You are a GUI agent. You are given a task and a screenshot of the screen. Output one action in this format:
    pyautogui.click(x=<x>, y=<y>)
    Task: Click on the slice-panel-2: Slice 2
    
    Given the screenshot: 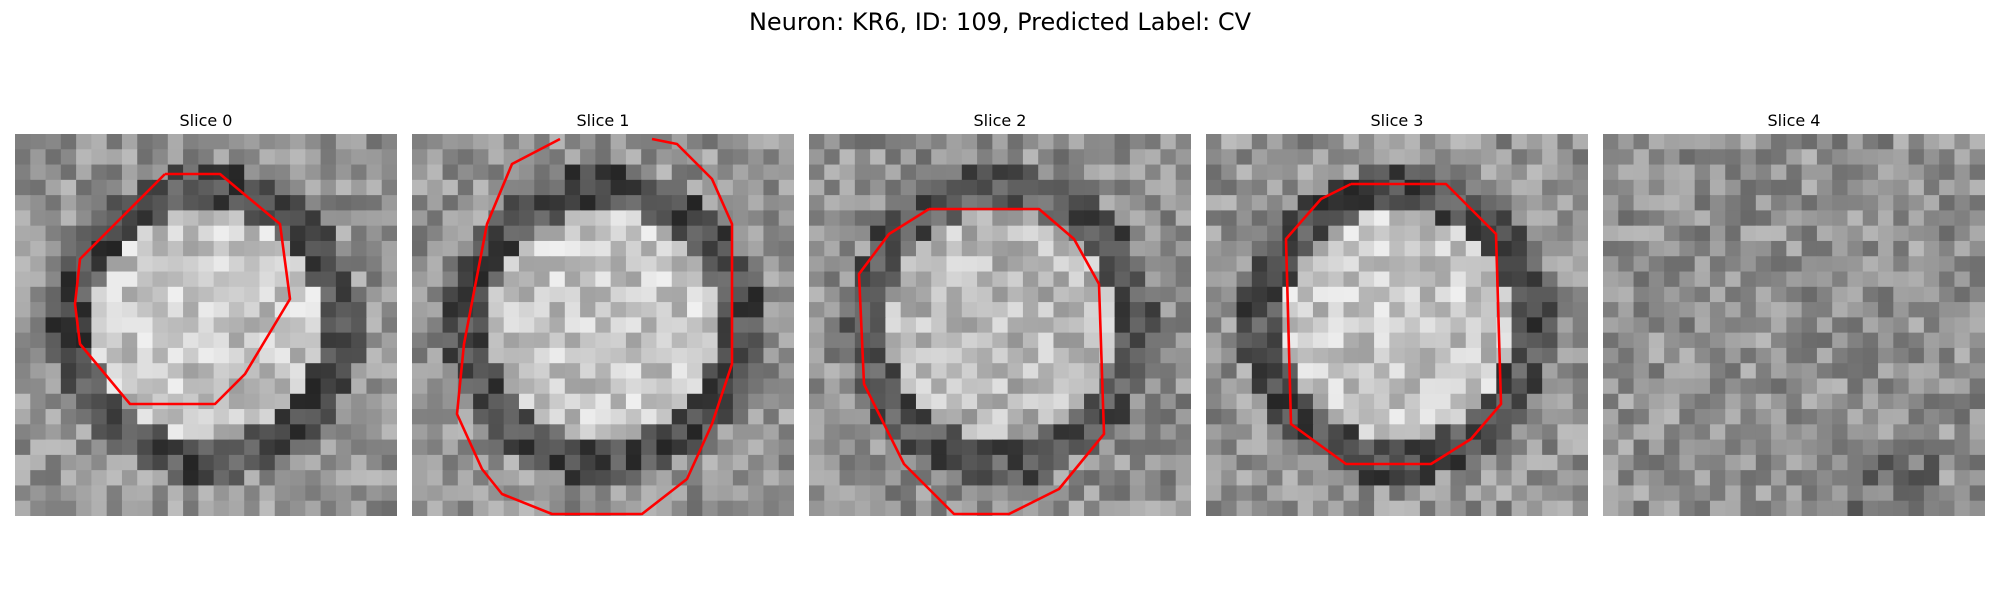 What is the action you would take?
    pyautogui.click(x=1000, y=313)
    